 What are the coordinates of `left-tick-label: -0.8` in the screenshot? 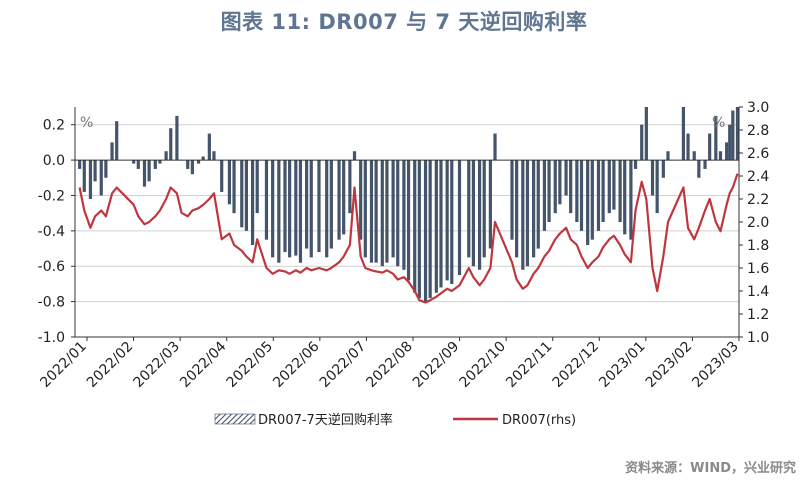 It's located at (51, 303).